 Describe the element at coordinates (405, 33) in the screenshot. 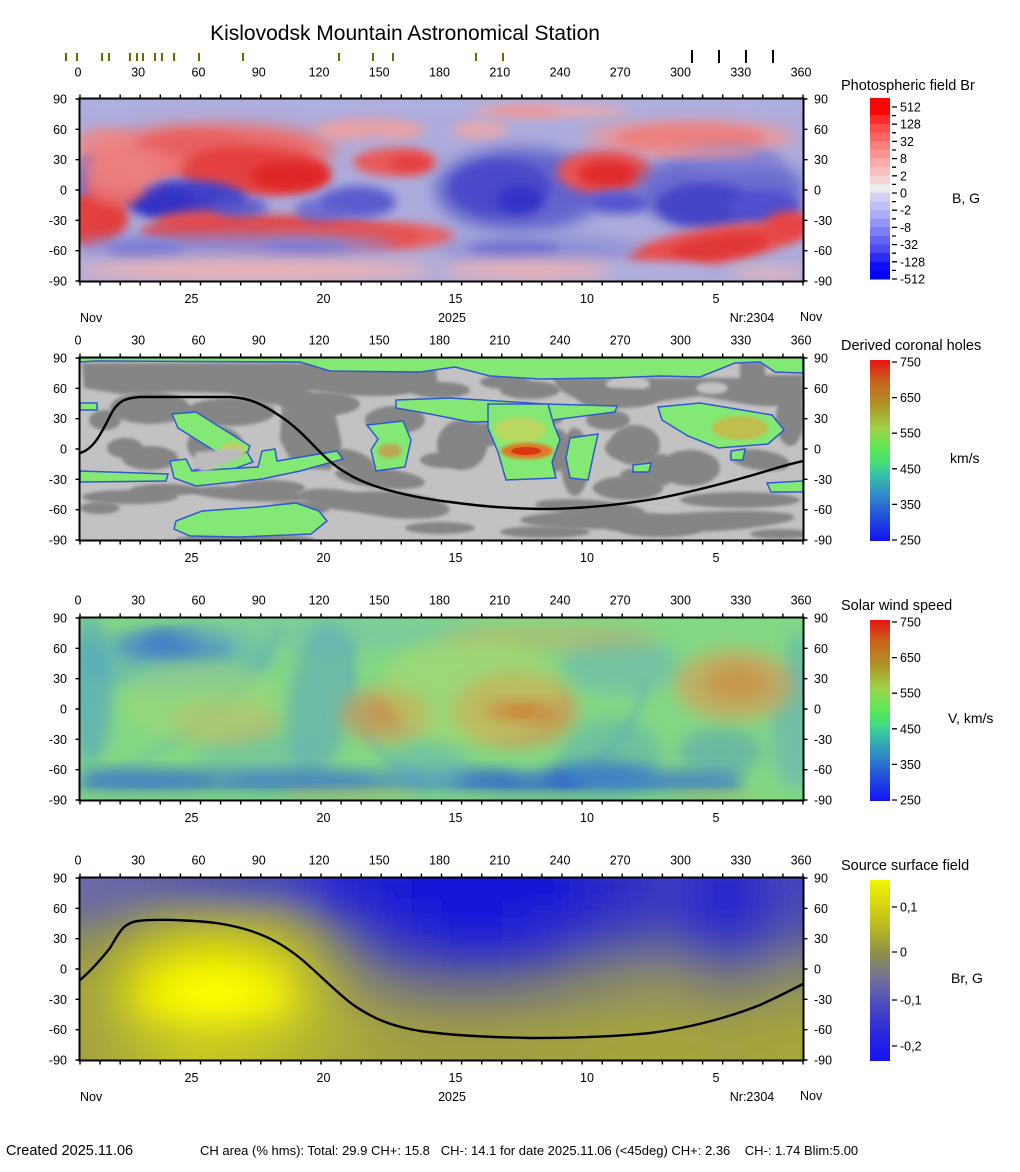

I see `svg-text:Kislovodsk Mountain Astronomic: Kislovodsk Mountain Astronomical Station` at that location.